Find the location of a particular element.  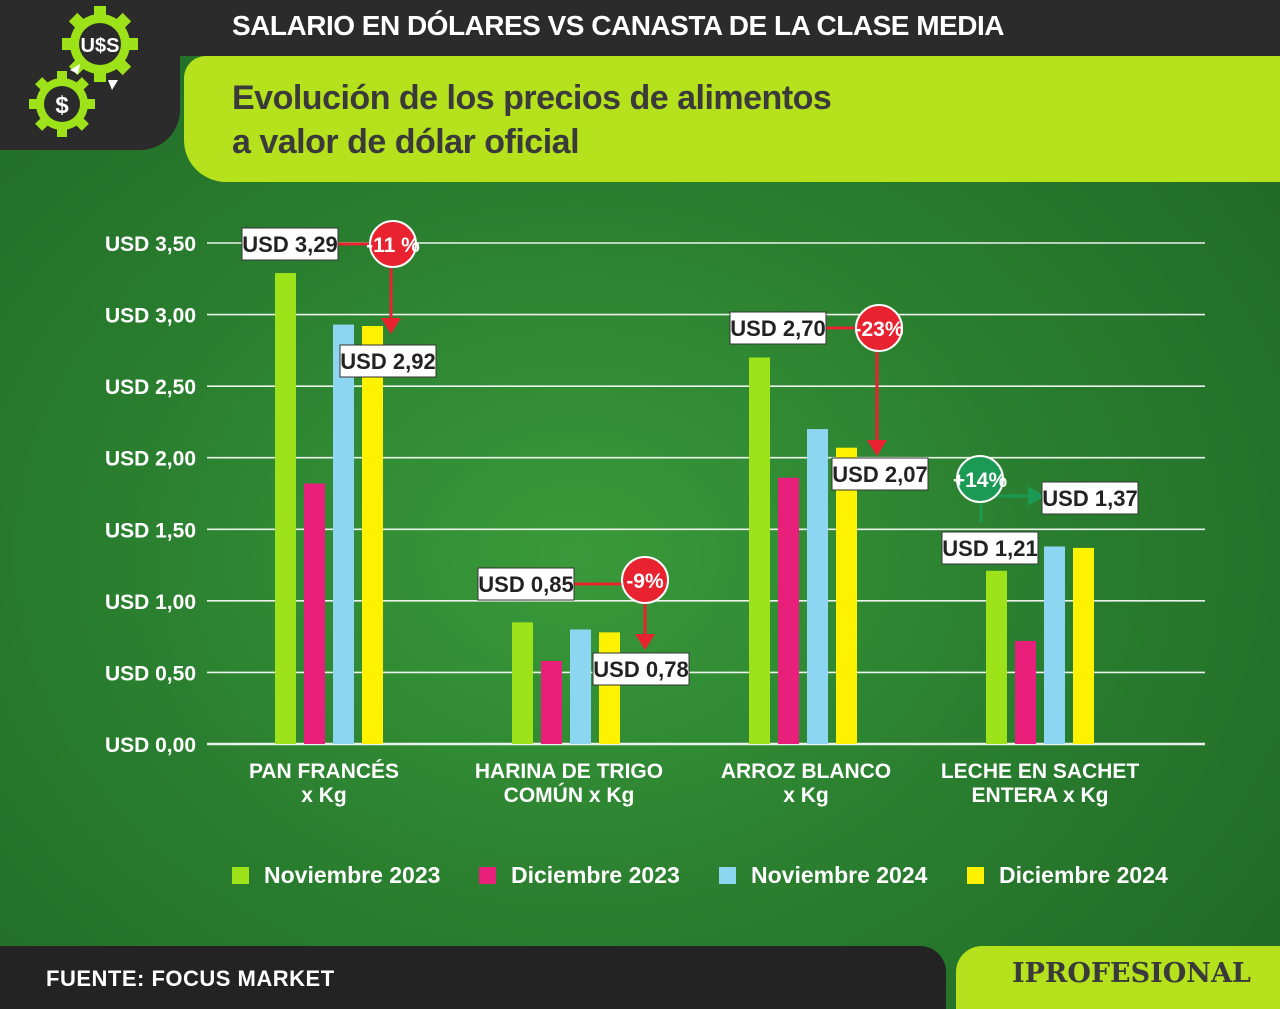

change-label: -23% is located at coordinates (878, 329).